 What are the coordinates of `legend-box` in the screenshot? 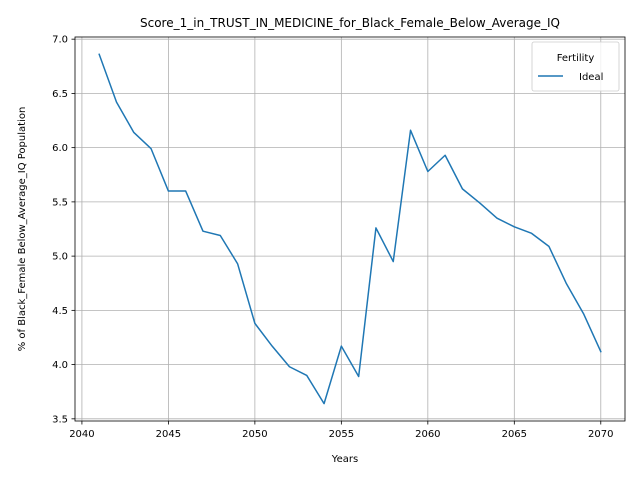 It's located at (575, 66).